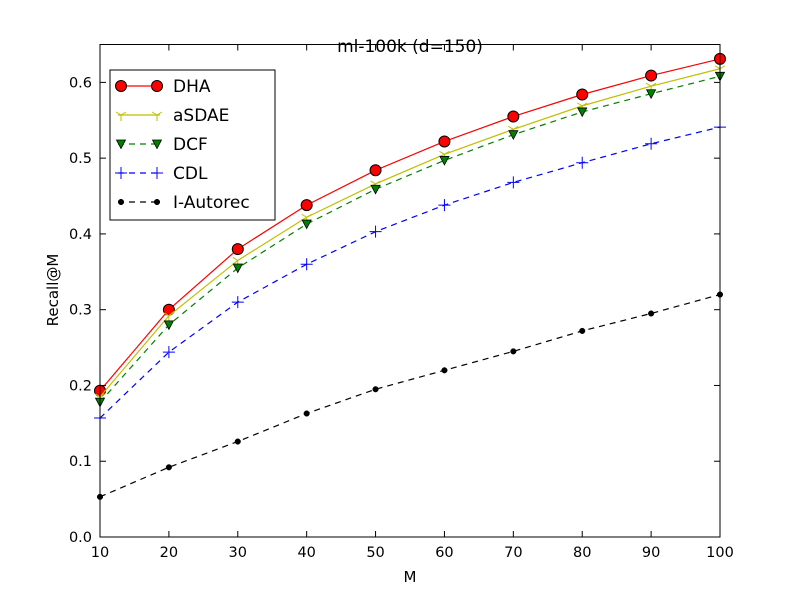 The width and height of the screenshot is (800, 597). I want to click on x-tick-label: 50, so click(375, 553).